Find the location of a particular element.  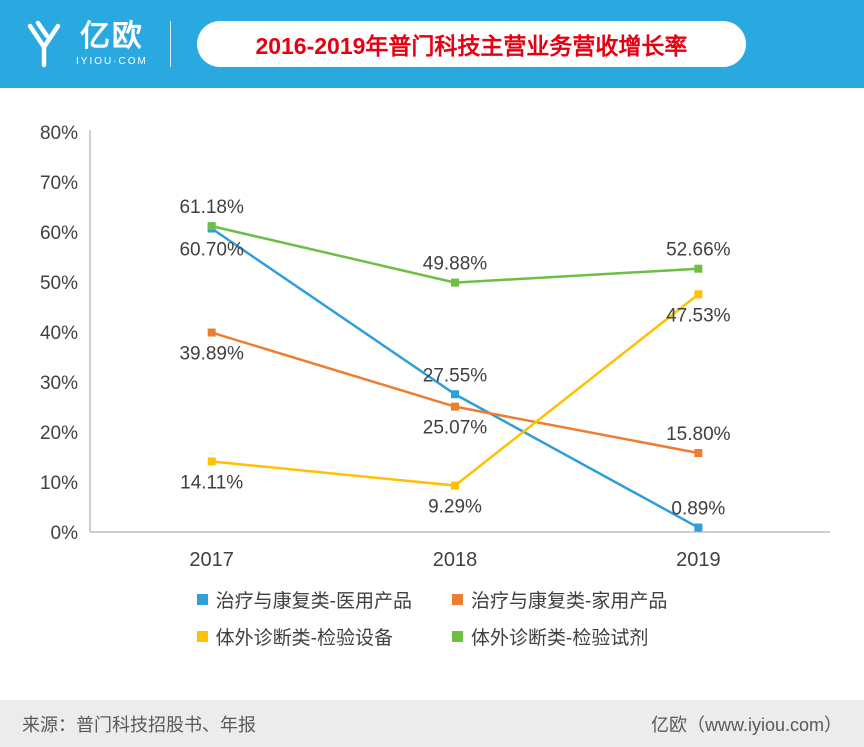

y-tick-label: 10% is located at coordinates (59, 483).